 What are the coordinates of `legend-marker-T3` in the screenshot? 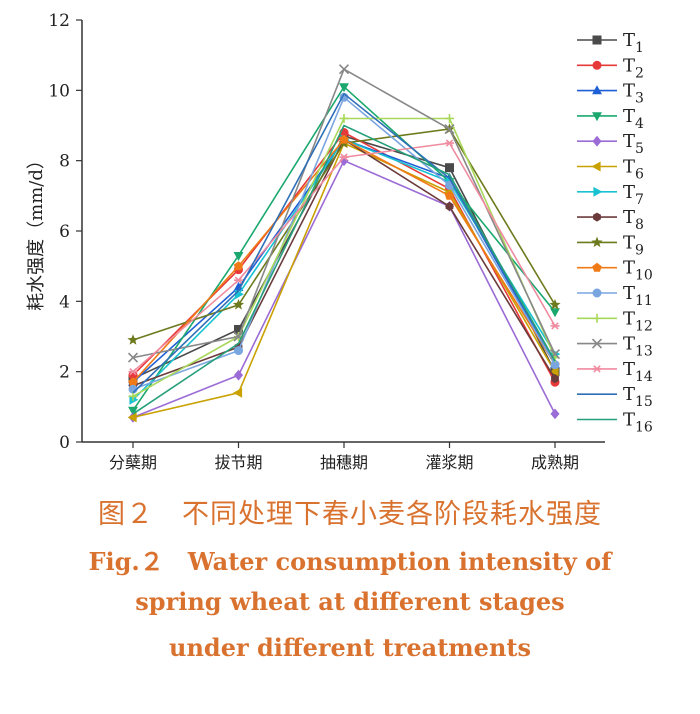 It's located at (597, 90).